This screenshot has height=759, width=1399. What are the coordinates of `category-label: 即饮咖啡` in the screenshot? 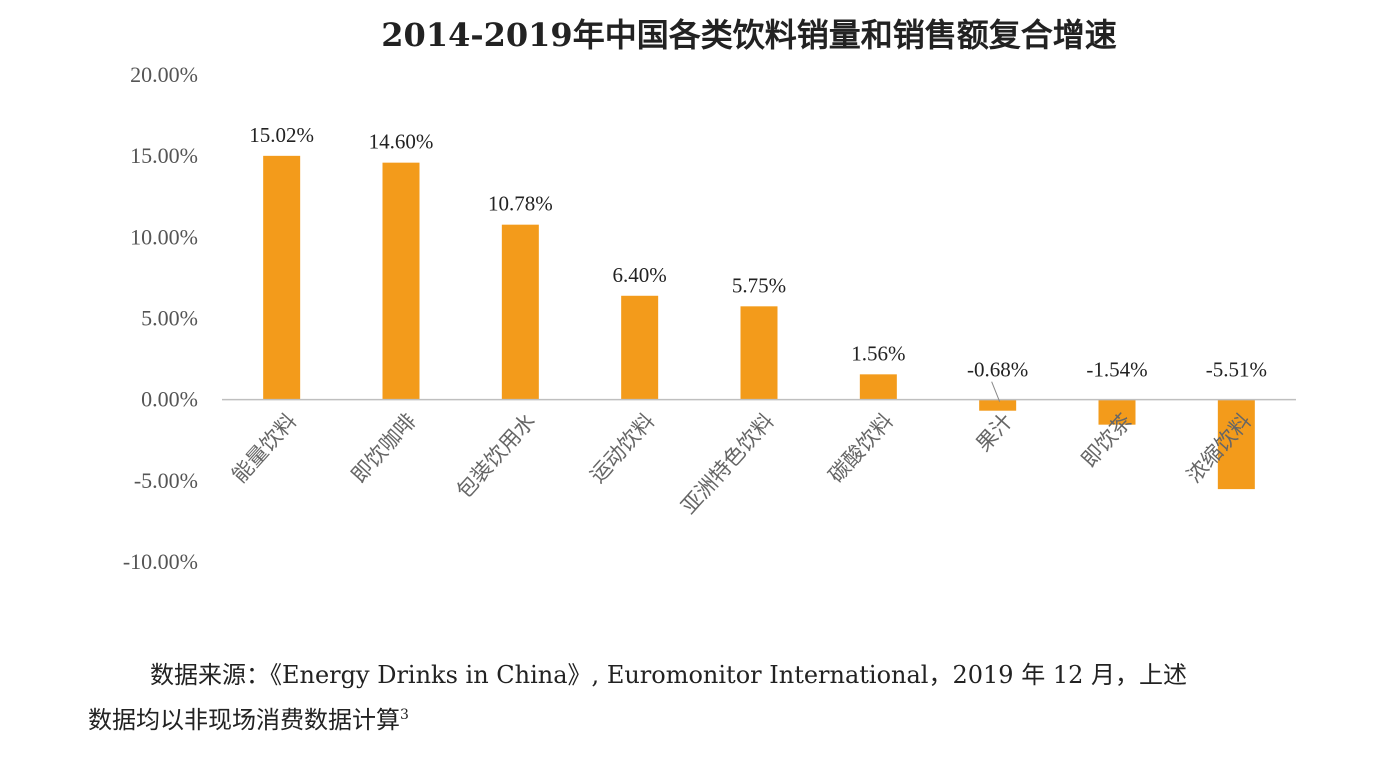 It's located at (384, 448).